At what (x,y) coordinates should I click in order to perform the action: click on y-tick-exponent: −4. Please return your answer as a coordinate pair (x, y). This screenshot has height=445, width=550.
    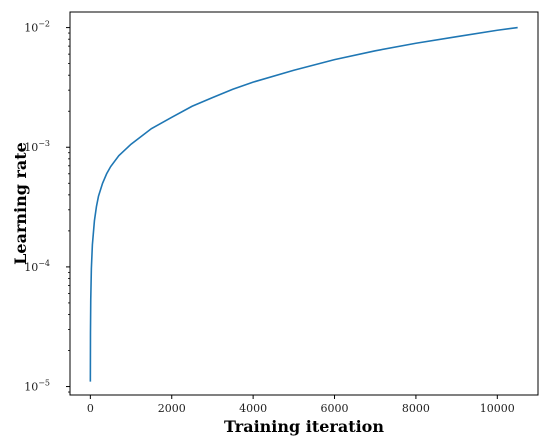
    Looking at the image, I should click on (44, 263).